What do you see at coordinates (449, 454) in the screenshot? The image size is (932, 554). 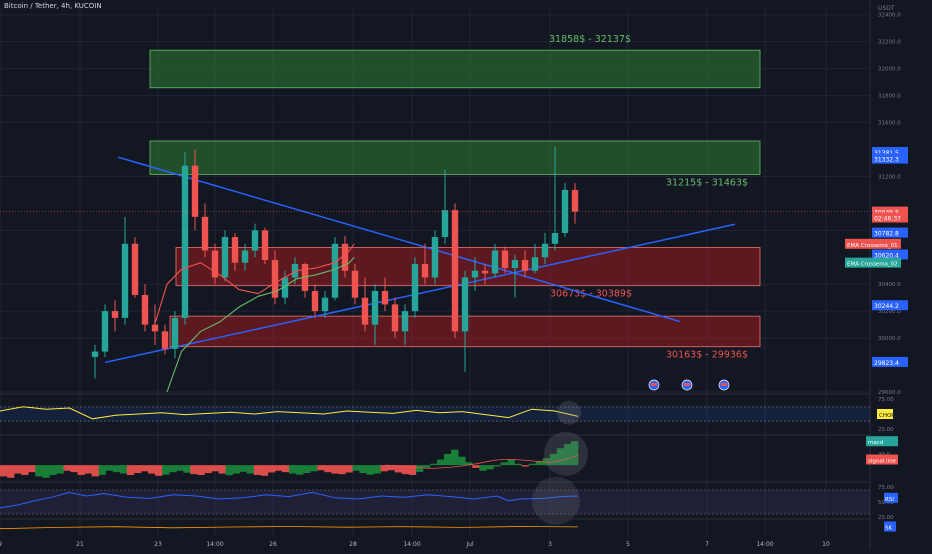 I see `macd-pane: 80.040.0macdsignal line` at bounding box center [449, 454].